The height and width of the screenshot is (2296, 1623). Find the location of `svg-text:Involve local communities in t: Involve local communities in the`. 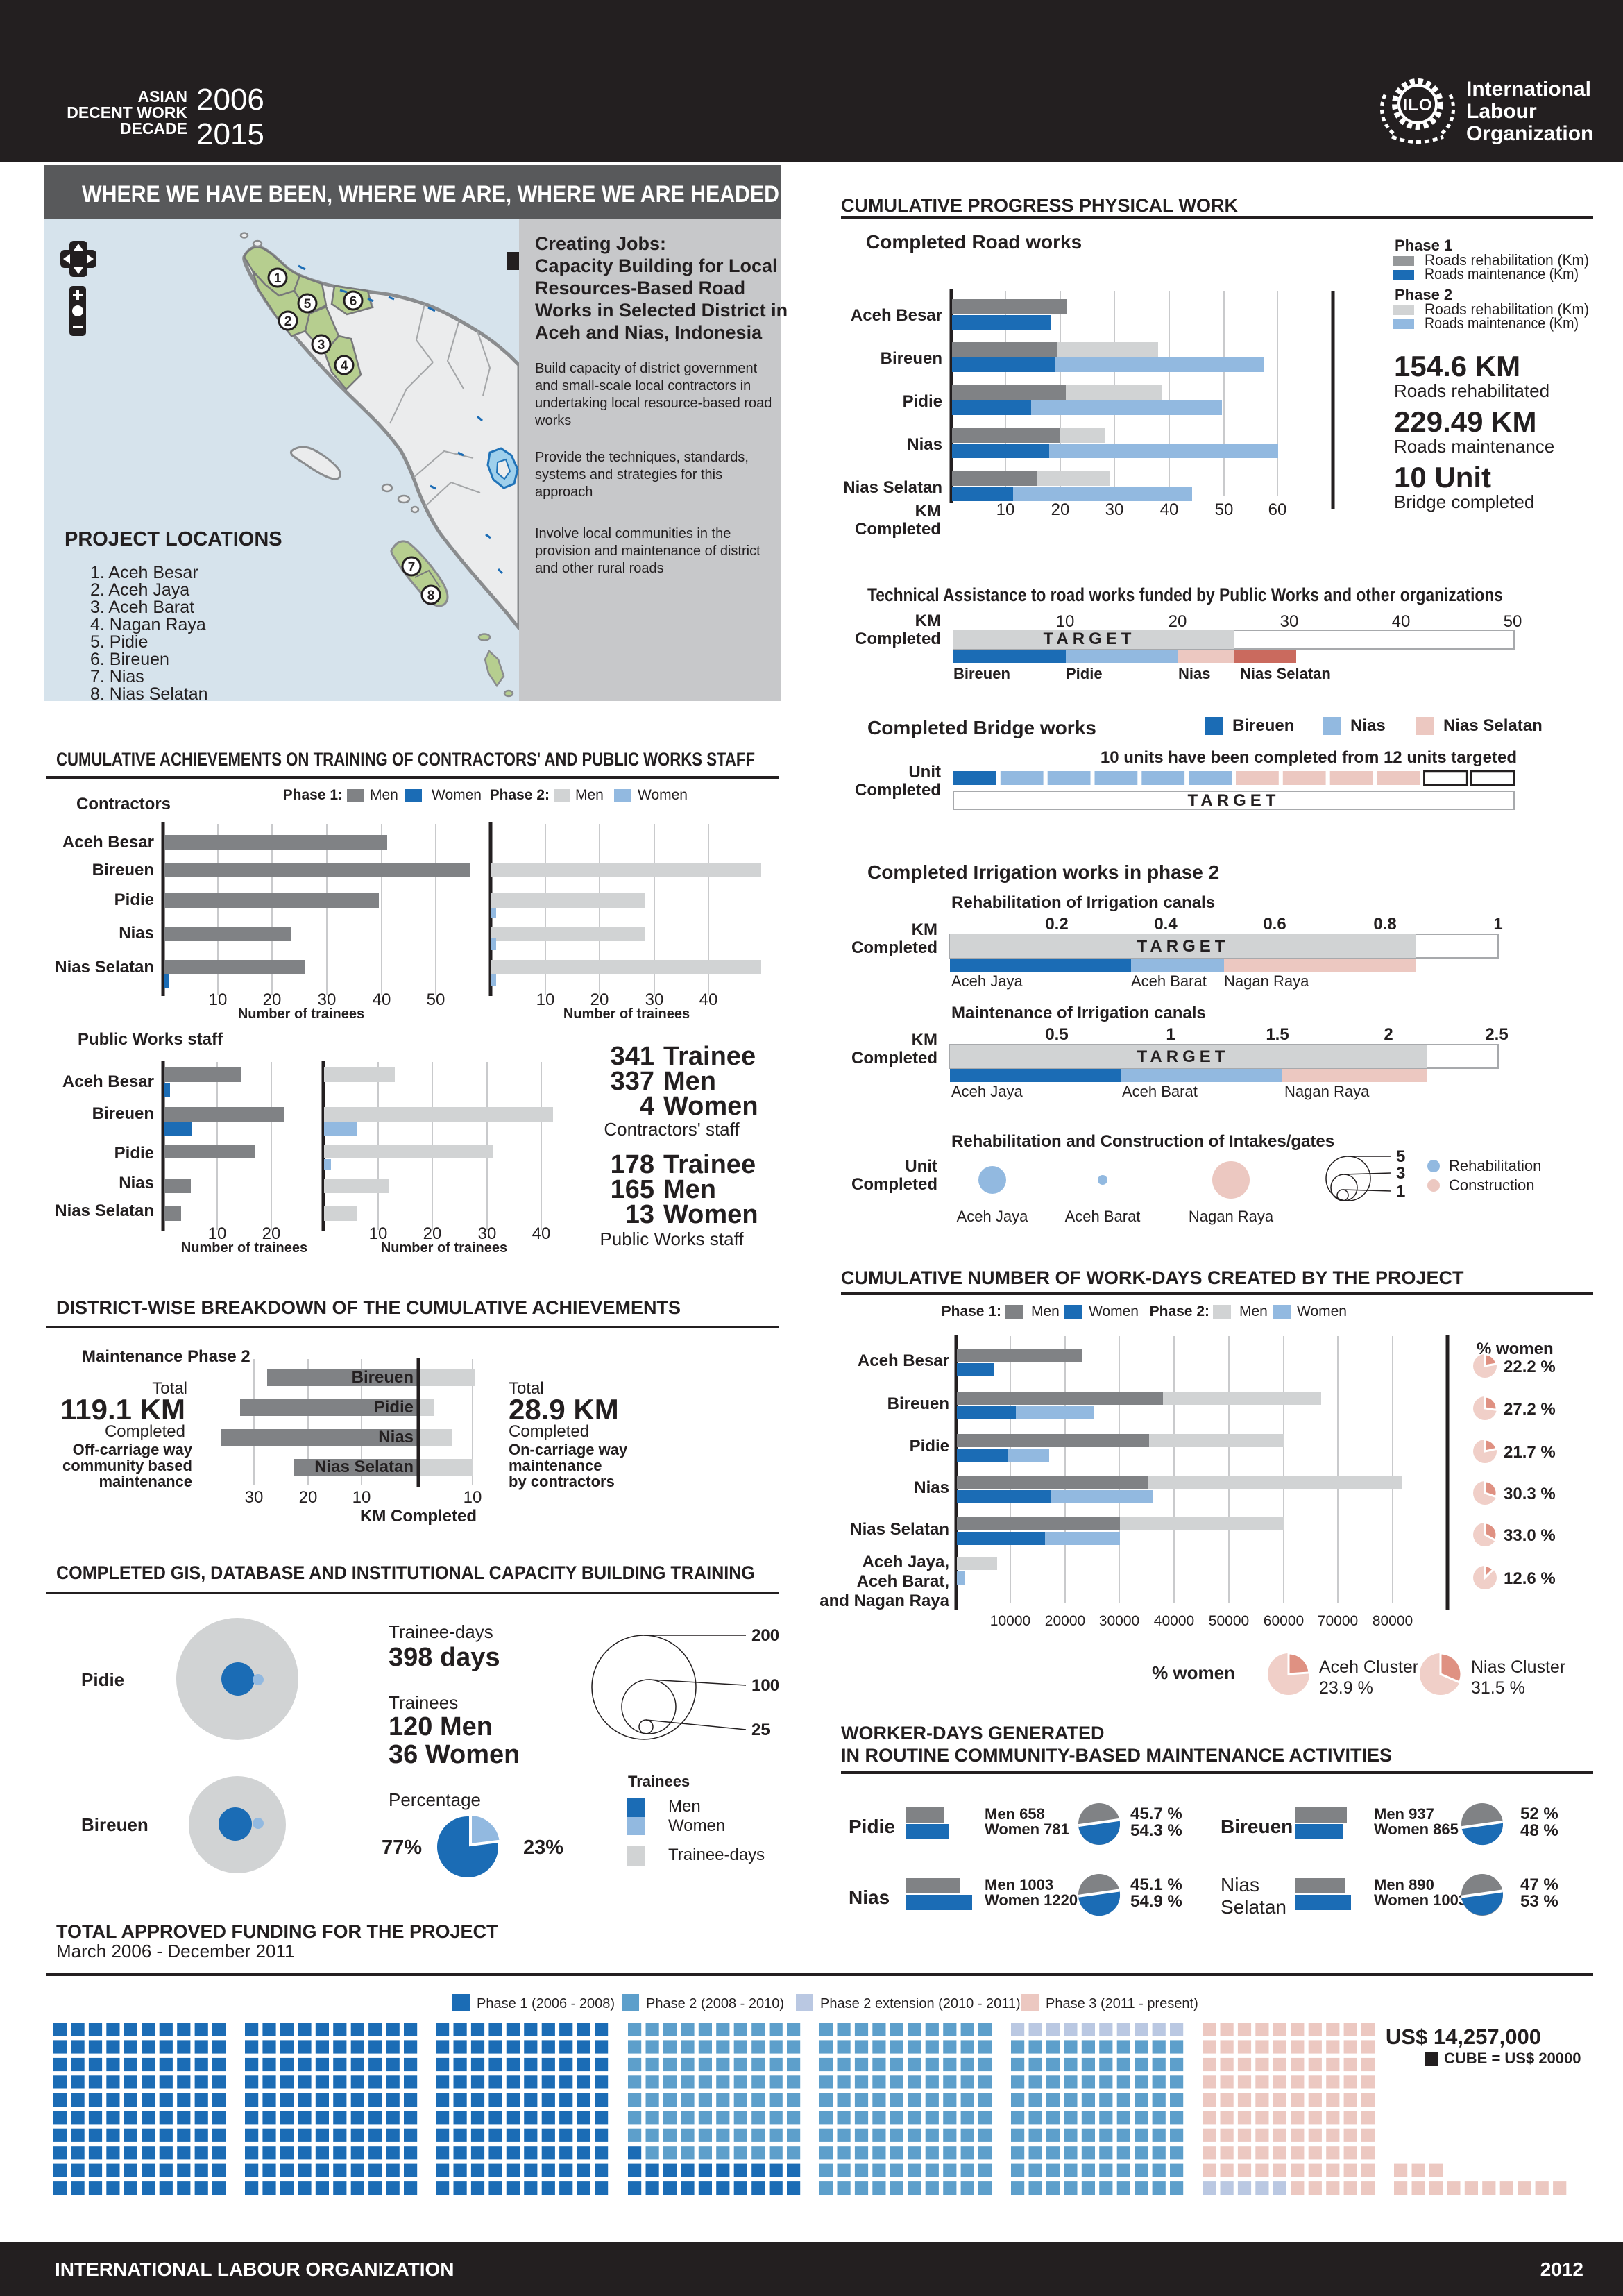

svg-text:Involve local communities in t: Involve local communities in the is located at coordinates (633, 534).